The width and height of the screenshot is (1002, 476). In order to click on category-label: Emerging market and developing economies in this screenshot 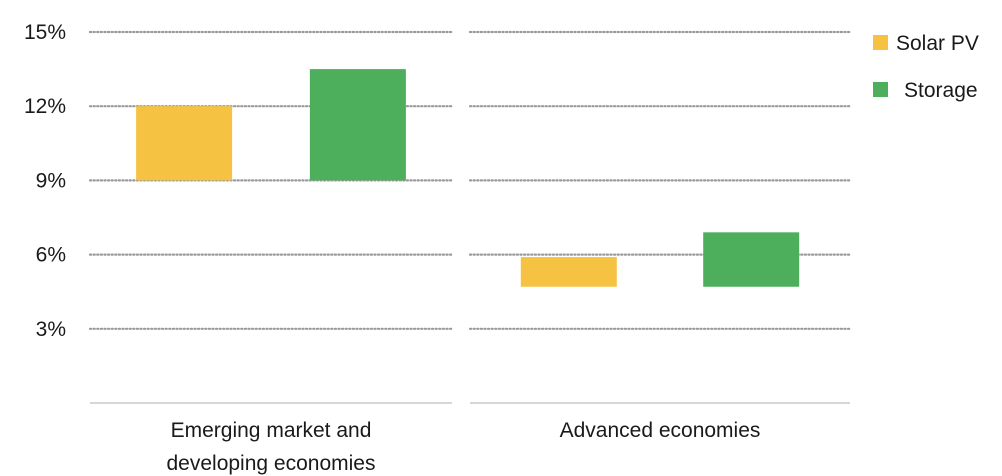, I will do `click(271, 447)`.